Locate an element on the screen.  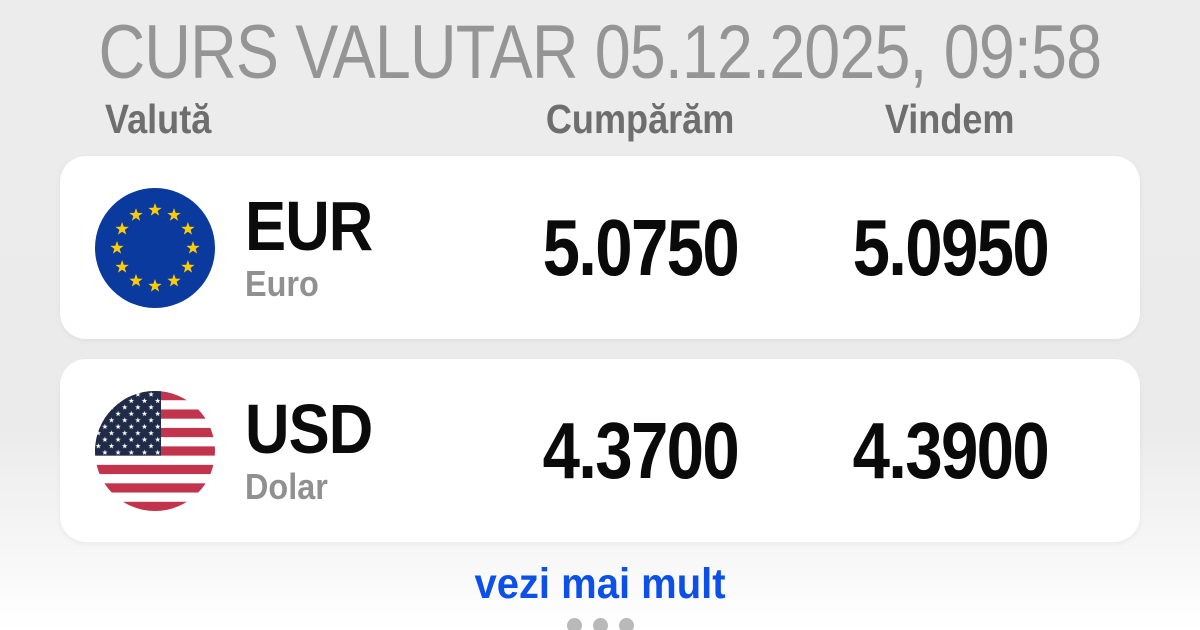
currency-cell-eur: EUR Euro is located at coordinates (290, 247).